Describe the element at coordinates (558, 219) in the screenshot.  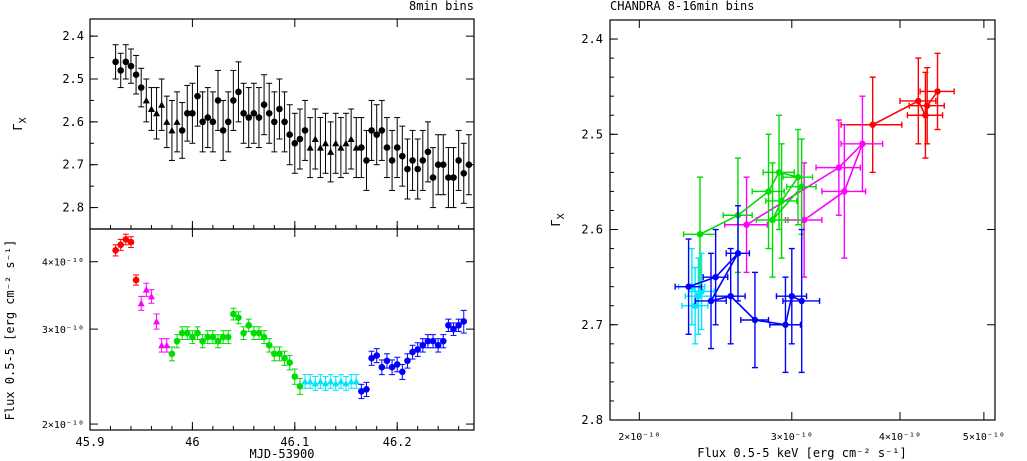
I see `right-ylabel: ΓX` at that location.